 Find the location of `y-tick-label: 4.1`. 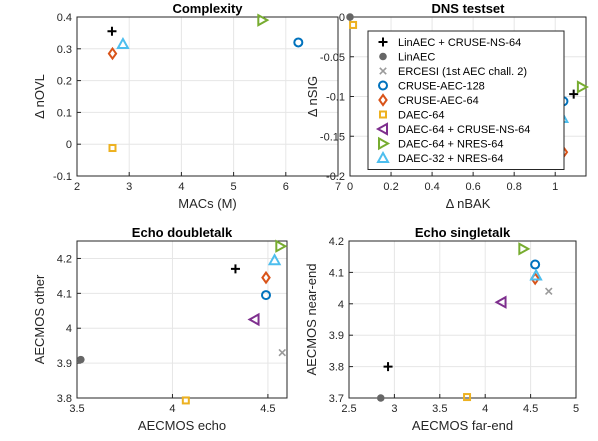

y-tick-label: 4.1 is located at coordinates (64, 294).